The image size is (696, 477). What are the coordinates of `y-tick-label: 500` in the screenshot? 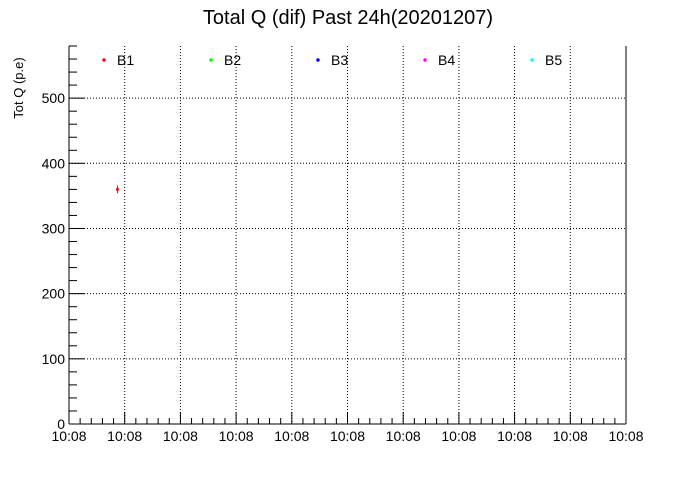 It's located at (54, 98).